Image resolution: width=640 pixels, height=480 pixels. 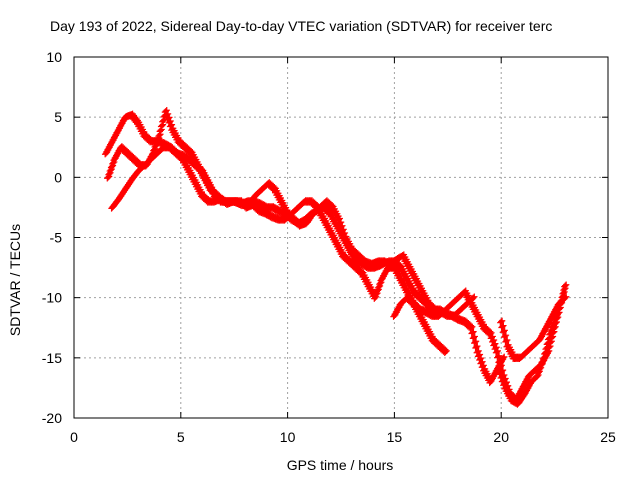 I want to click on x-tick-label: 10, so click(x=288, y=437).